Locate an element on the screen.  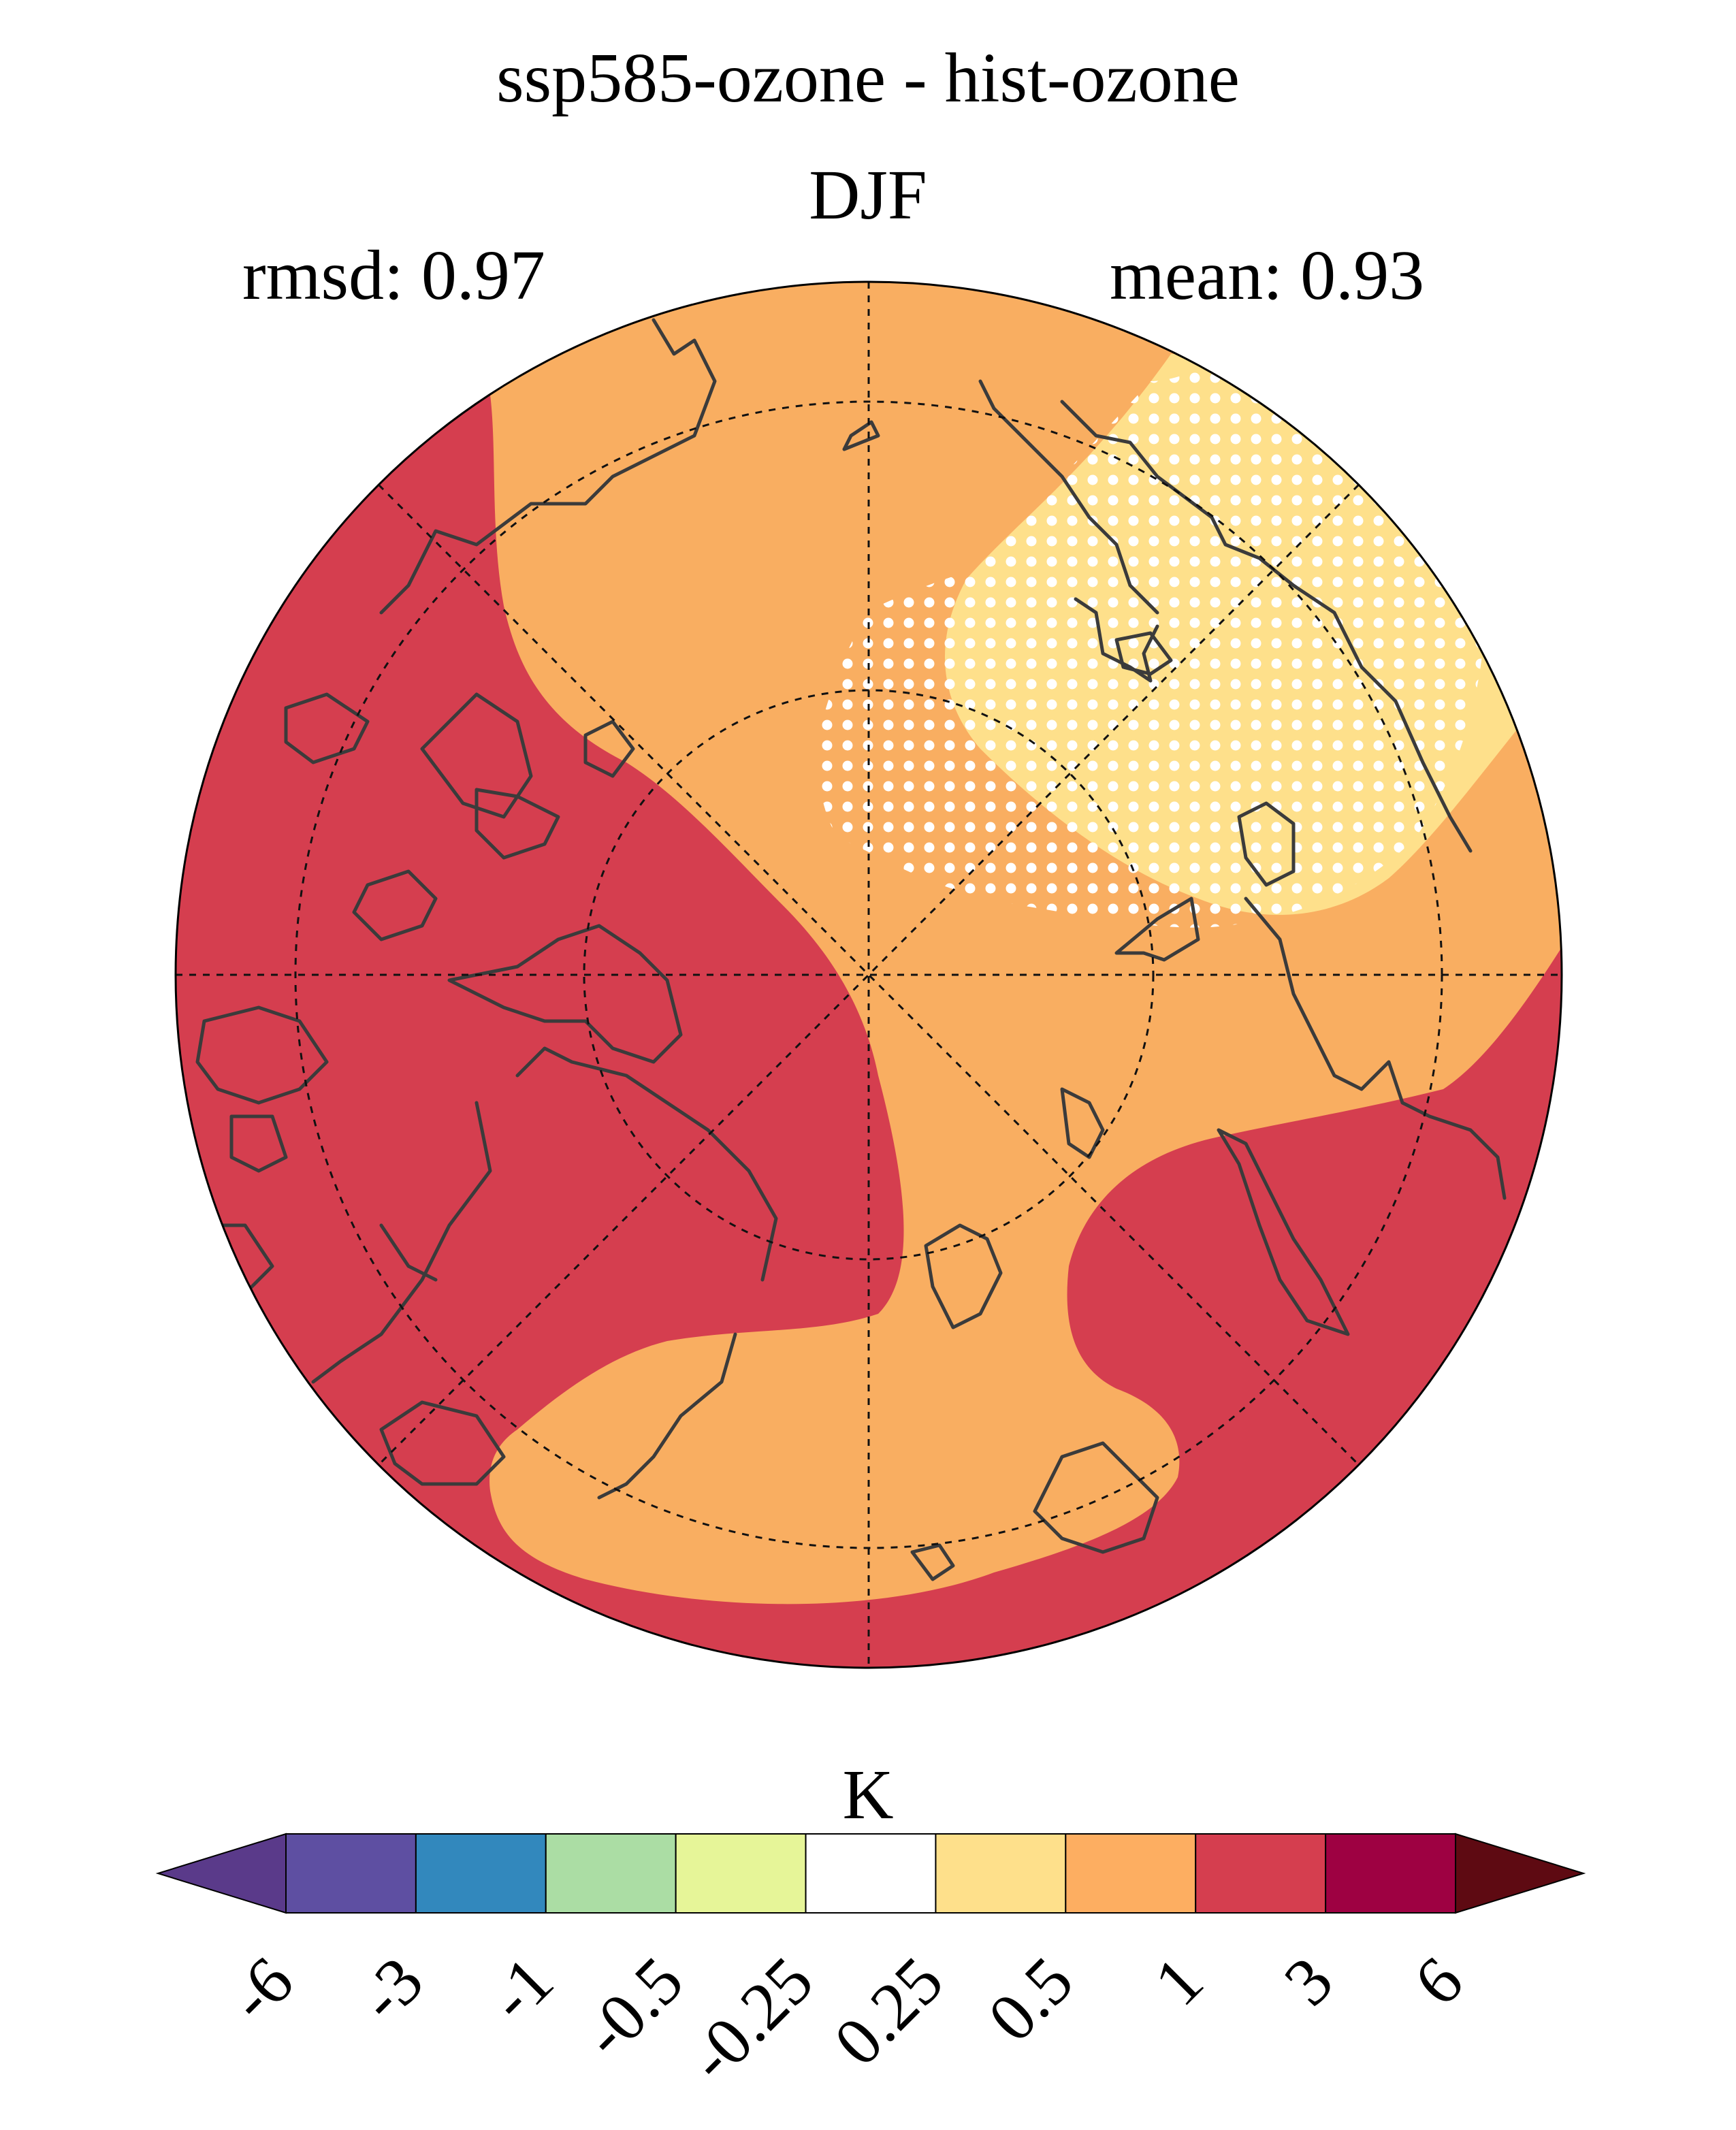
colorbar-tick-label: -0.25 is located at coordinates (751, 2019).